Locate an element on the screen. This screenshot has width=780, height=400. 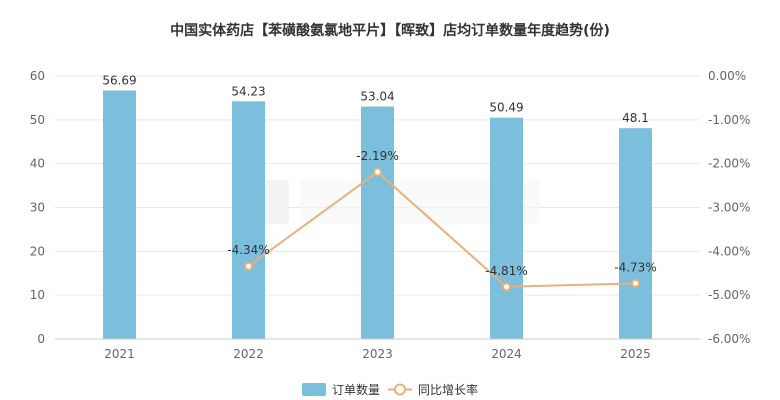
y-left-tick-label: 40 is located at coordinates (37, 164).